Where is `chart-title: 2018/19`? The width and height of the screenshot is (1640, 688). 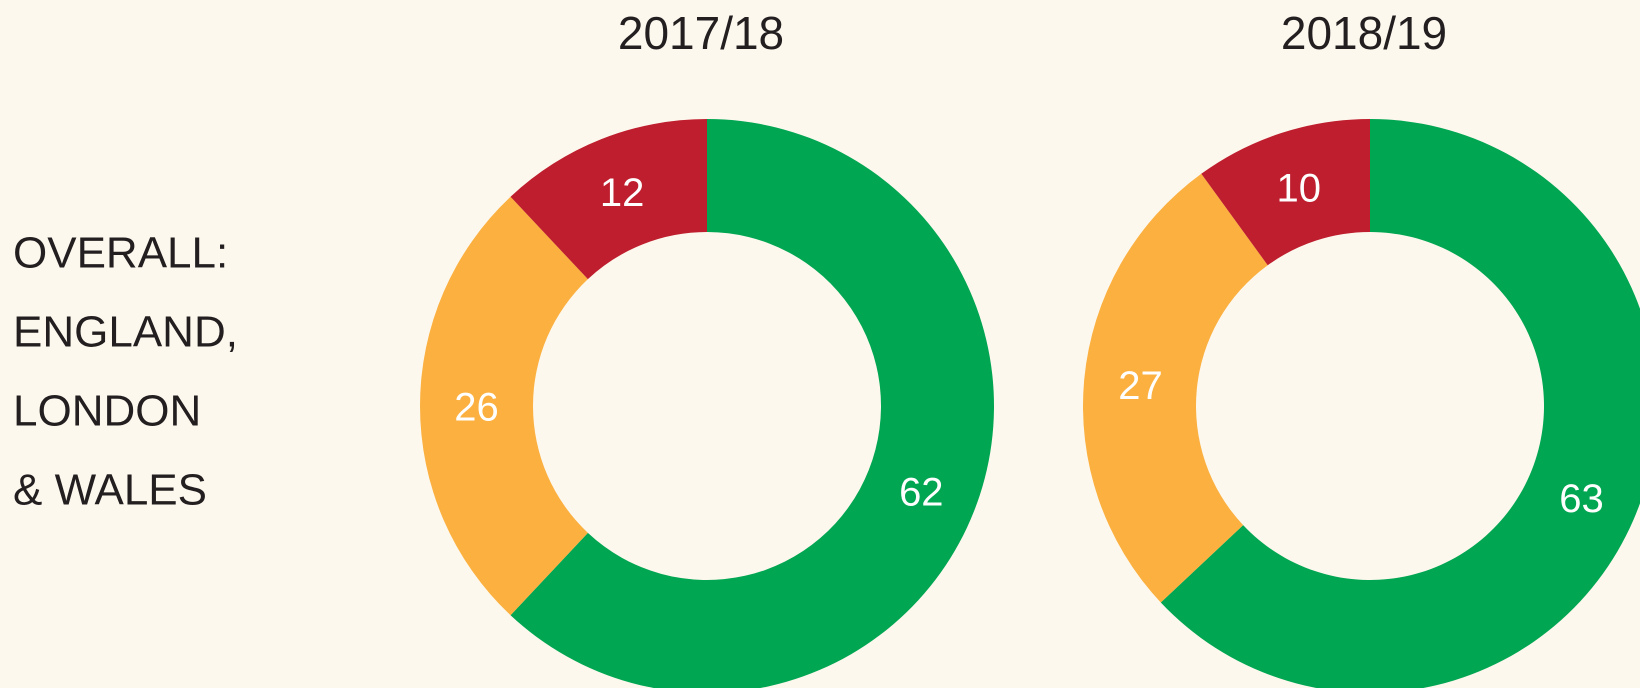
chart-title: 2018/19 is located at coordinates (1364, 33).